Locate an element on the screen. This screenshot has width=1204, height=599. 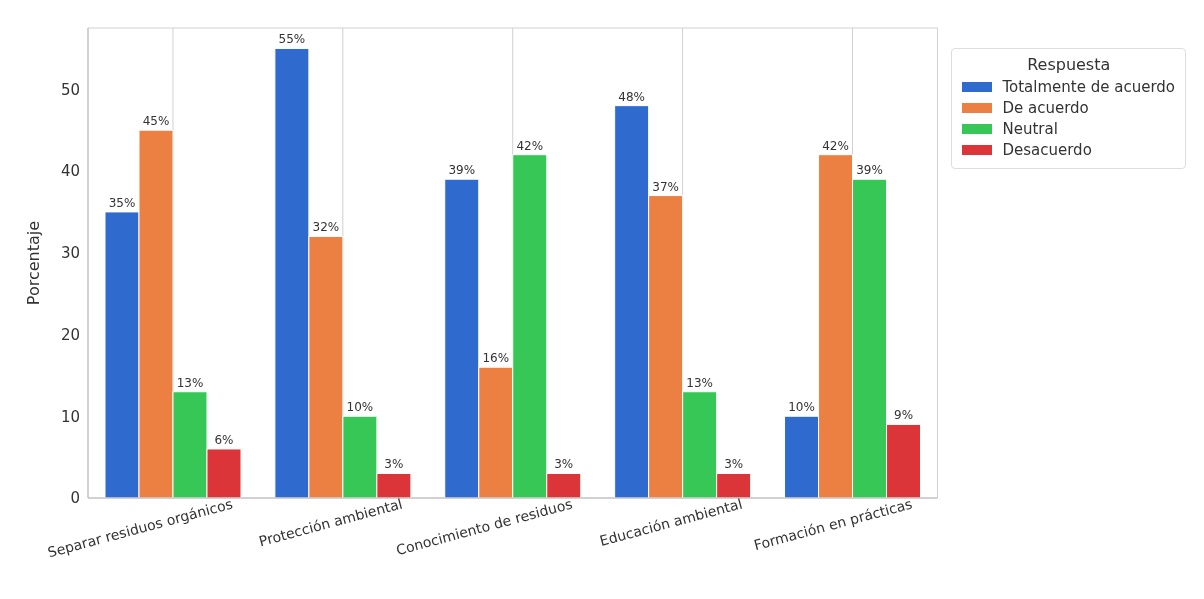
data-label: 16% is located at coordinates (496, 358).